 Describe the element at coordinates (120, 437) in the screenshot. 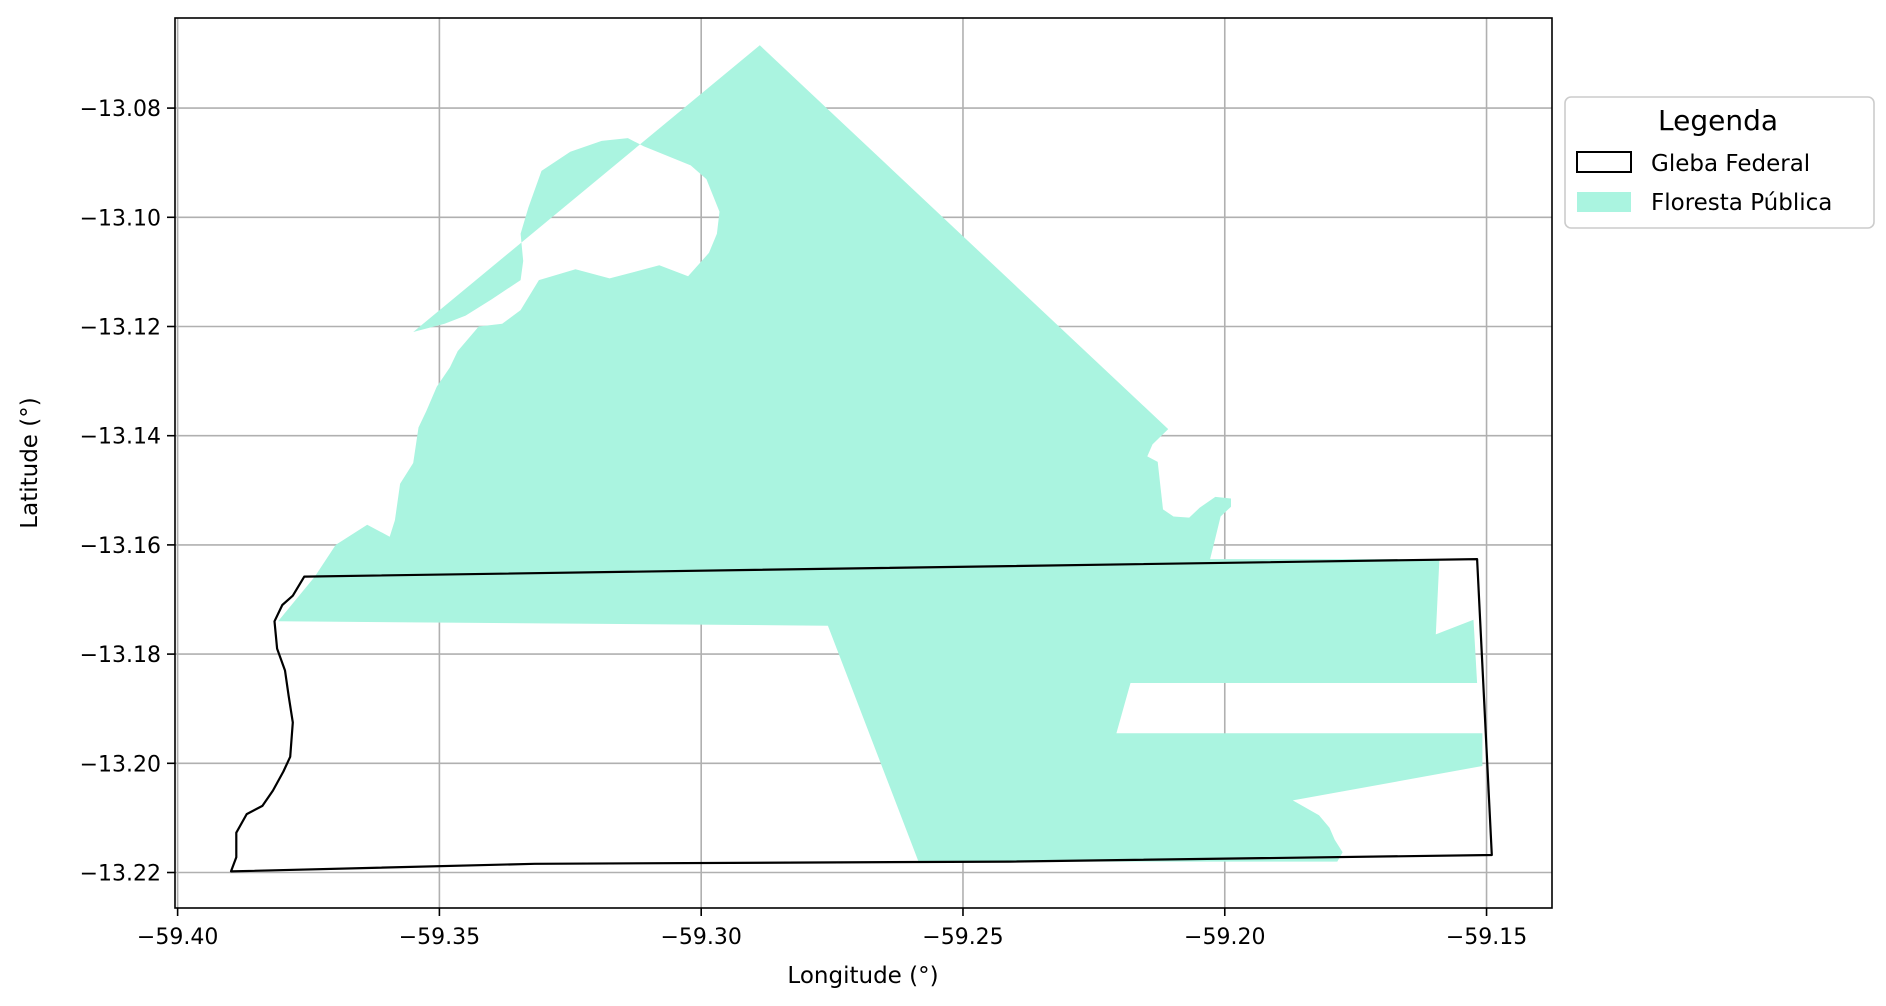

I see `y-tick-label: −13.14` at that location.